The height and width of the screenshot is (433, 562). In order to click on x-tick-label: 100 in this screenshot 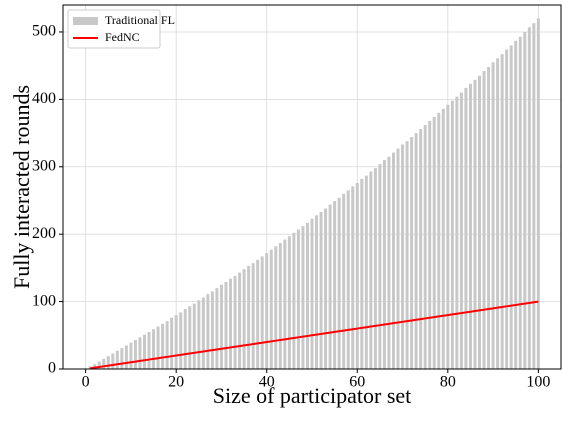, I will do `click(538, 382)`.